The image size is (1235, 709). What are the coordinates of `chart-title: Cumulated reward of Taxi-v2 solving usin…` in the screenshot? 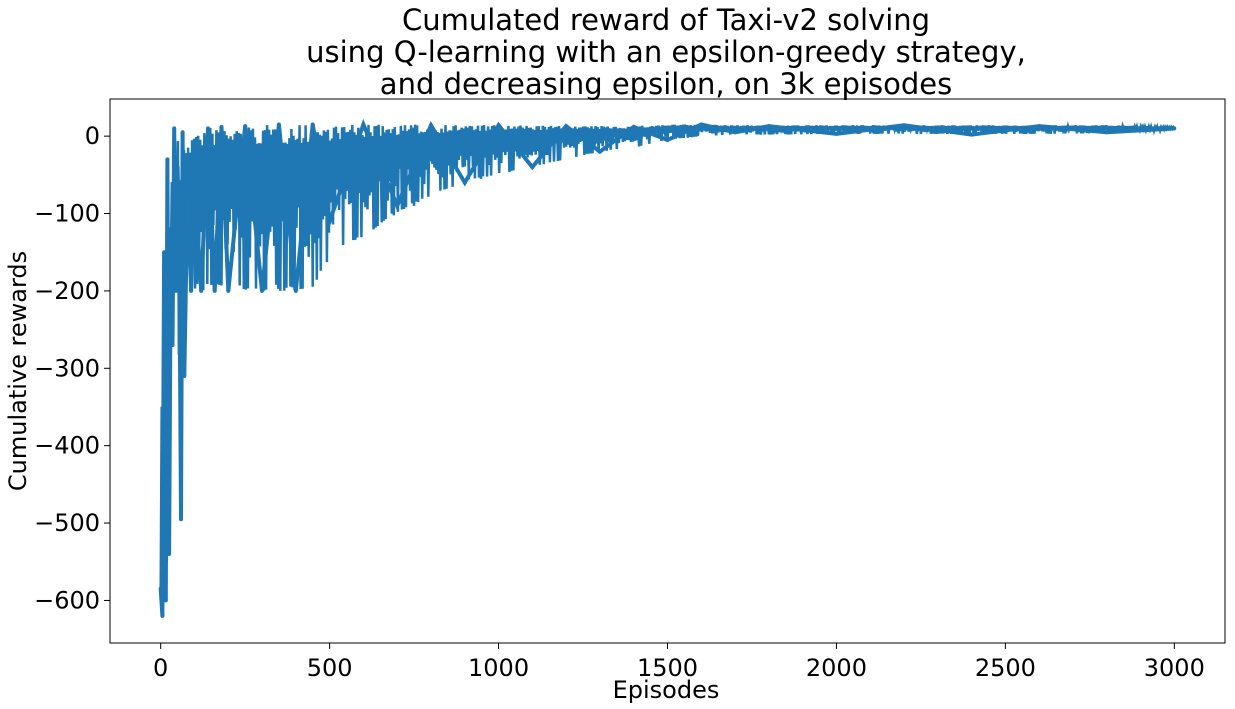 It's located at (666, 52).